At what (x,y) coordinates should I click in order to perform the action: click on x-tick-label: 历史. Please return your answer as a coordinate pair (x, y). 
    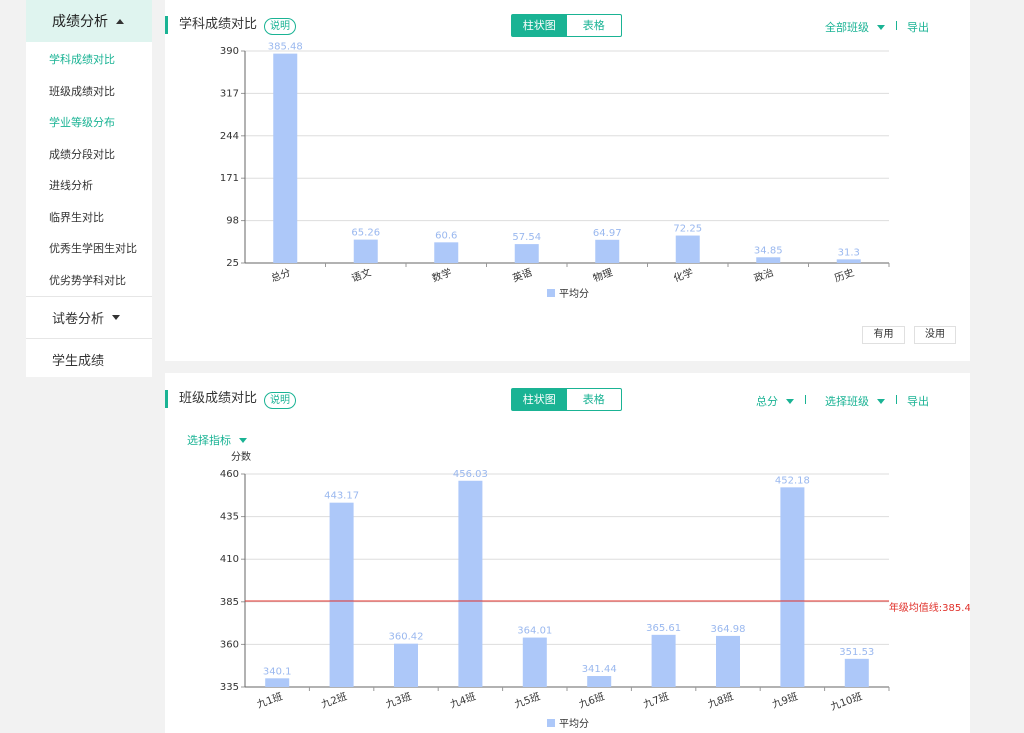
    Looking at the image, I should click on (844, 276).